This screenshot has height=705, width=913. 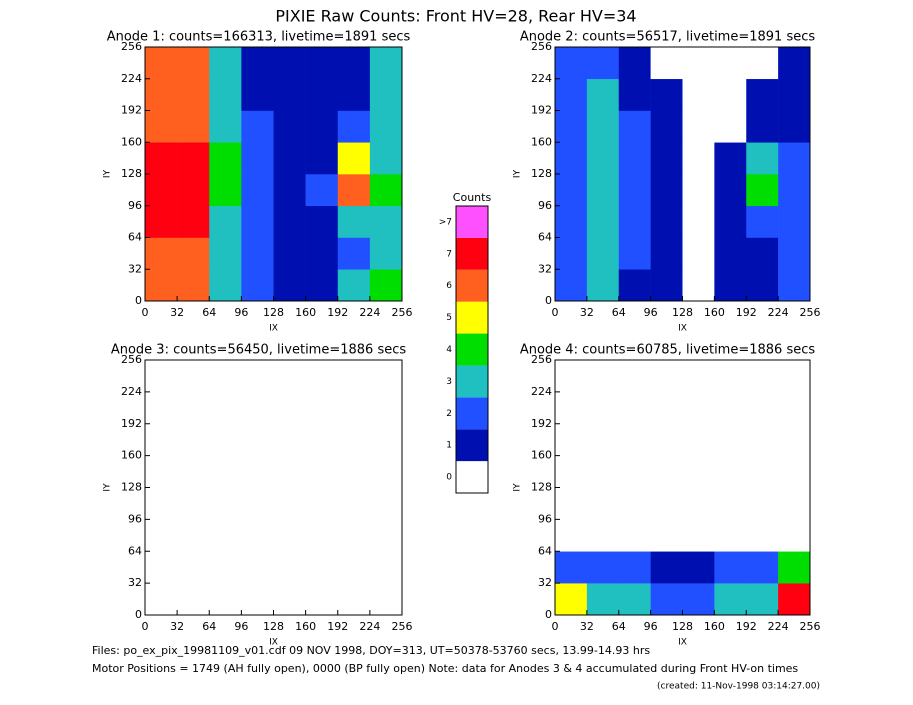 What do you see at coordinates (545, 582) in the screenshot?
I see `y-tick-label: 32` at bounding box center [545, 582].